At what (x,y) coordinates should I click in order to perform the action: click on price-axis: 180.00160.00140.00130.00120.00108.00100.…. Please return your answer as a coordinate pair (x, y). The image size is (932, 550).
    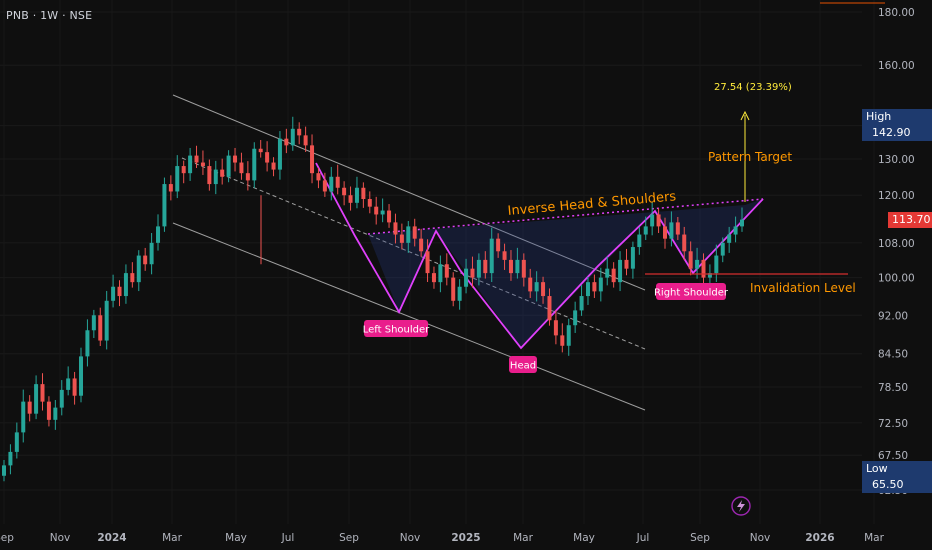
    Looking at the image, I should click on (896, 252).